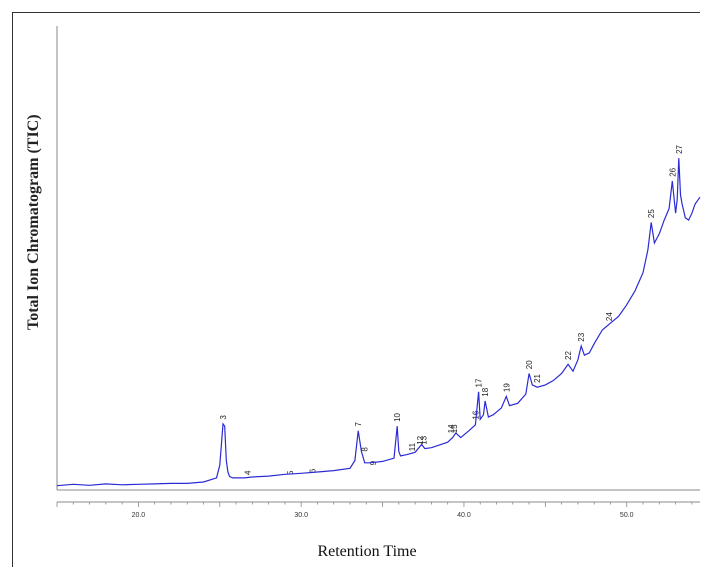 This screenshot has width=701, height=567. I want to click on peak-label-11: 11, so click(412, 446).